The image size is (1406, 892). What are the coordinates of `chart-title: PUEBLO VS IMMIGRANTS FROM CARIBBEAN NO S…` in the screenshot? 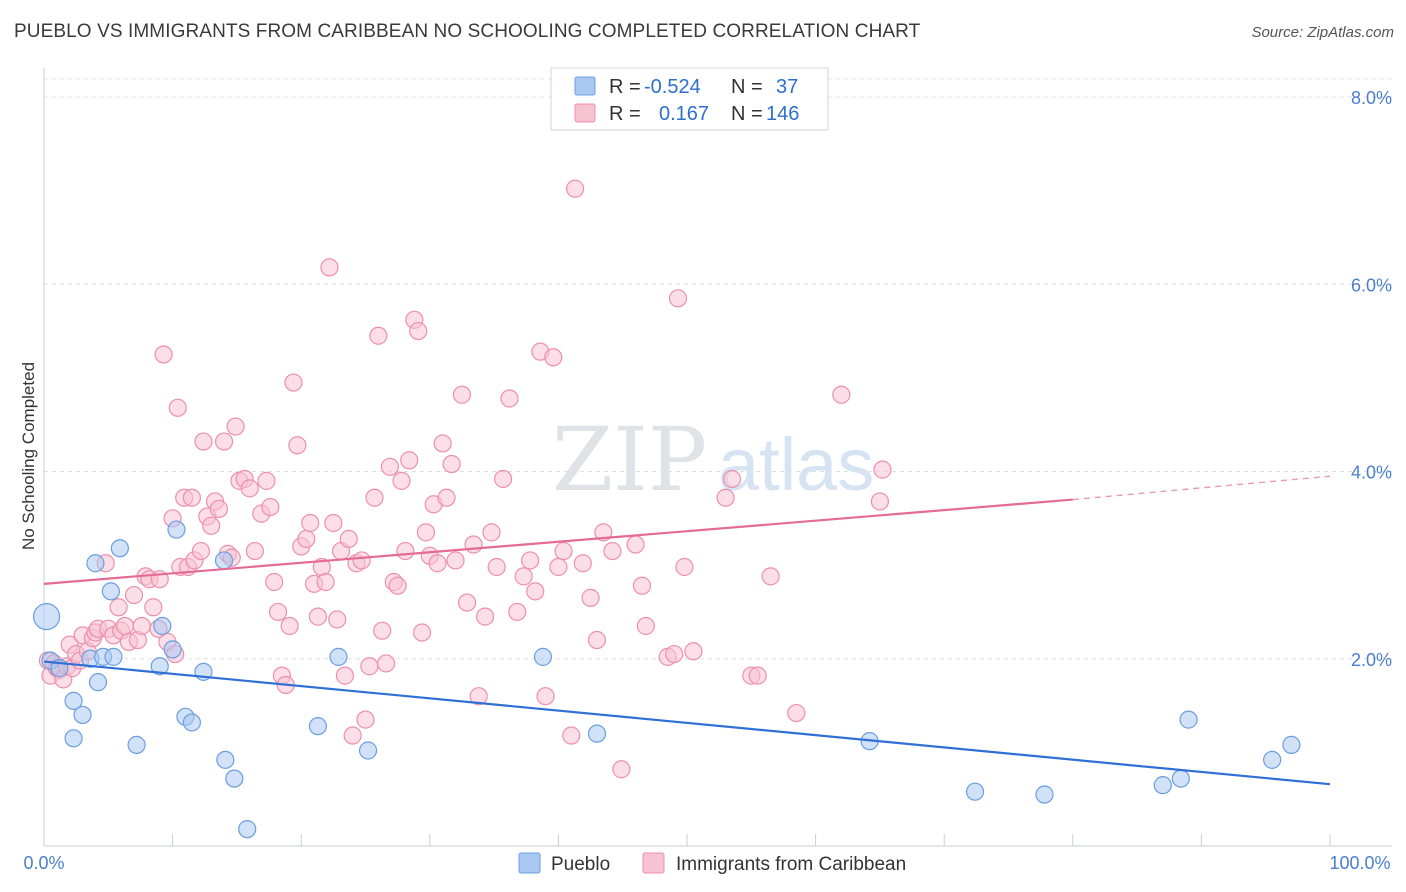 It's located at (467, 31).